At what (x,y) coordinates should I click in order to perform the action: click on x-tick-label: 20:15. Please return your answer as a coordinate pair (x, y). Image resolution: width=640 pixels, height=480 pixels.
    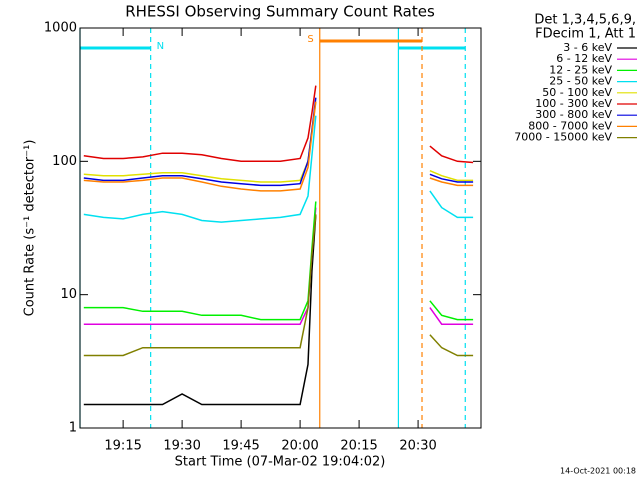
    Looking at the image, I should click on (358, 446).